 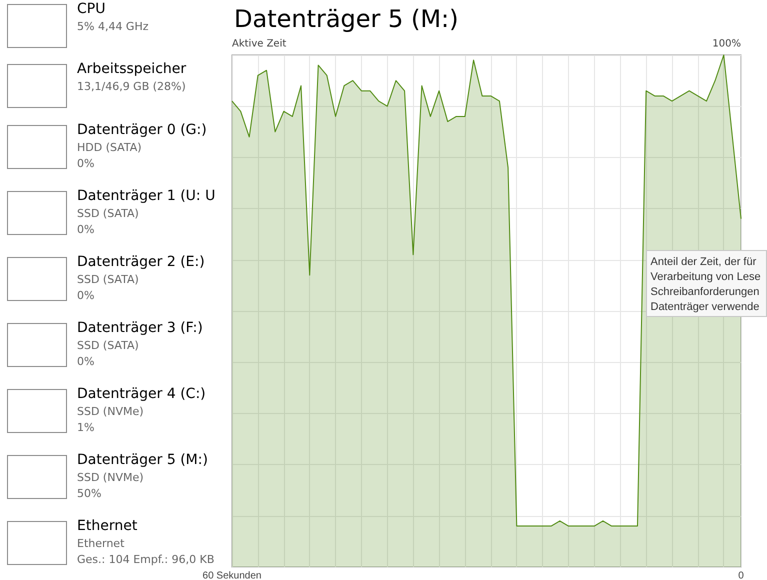 What do you see at coordinates (141, 410) in the screenshot?
I see `text: Datenträger 4 (C:) SSD (NVMe) 1%` at bounding box center [141, 410].